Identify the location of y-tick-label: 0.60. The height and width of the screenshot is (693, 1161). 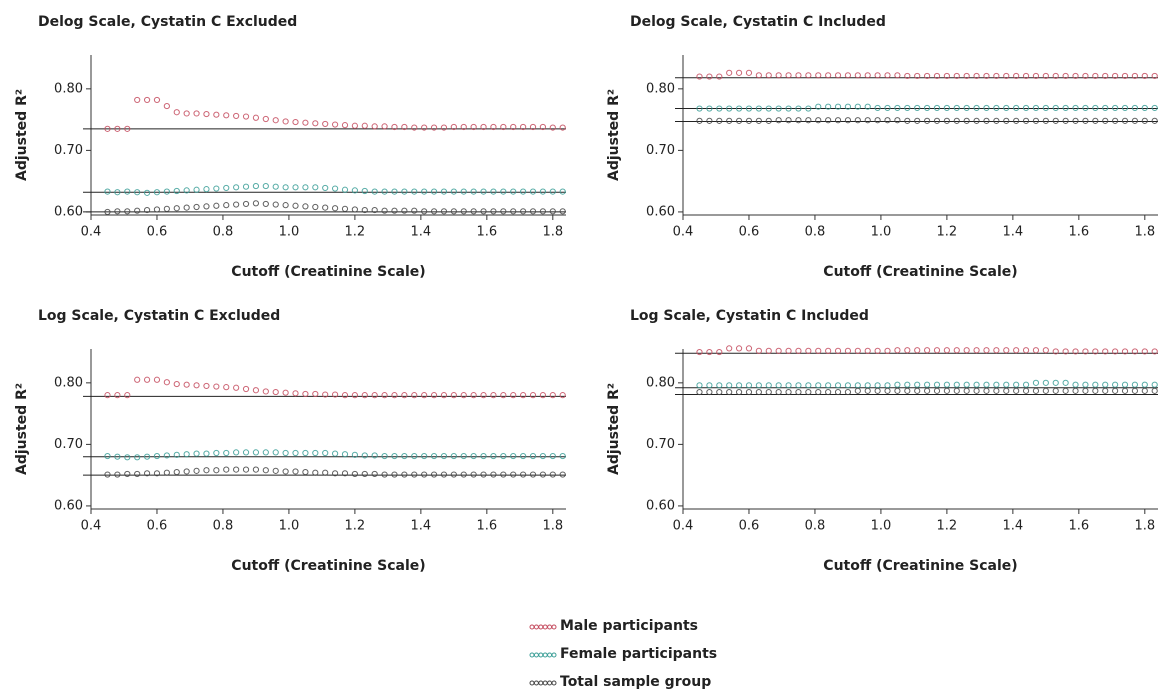
(68, 211).